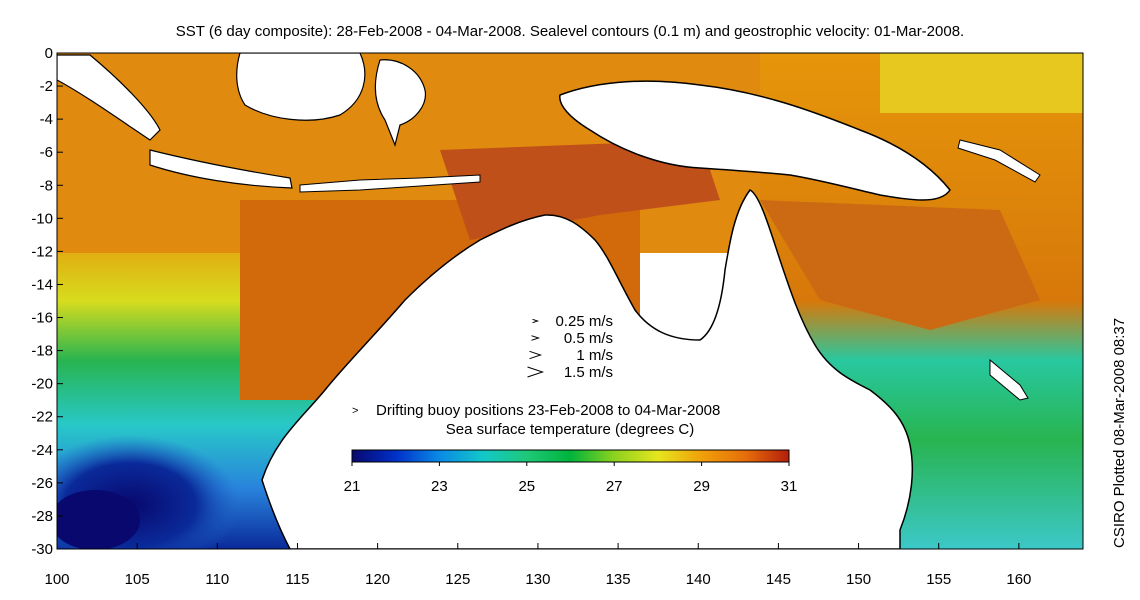 This screenshot has width=1140, height=600. I want to click on colorbar-label: 27, so click(614, 486).